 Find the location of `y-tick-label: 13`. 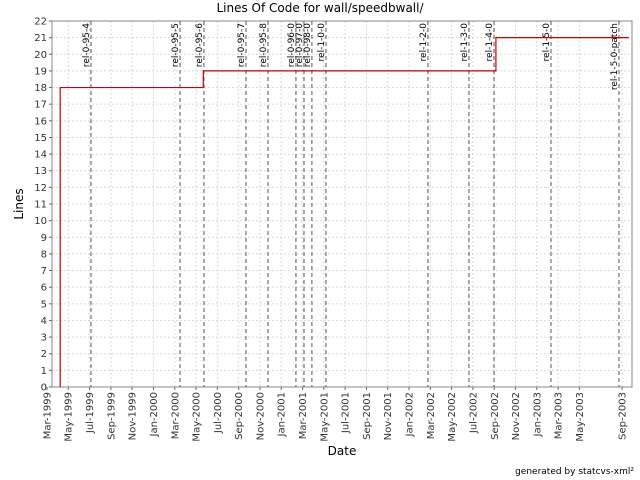

y-tick-label: 13 is located at coordinates (40, 171).